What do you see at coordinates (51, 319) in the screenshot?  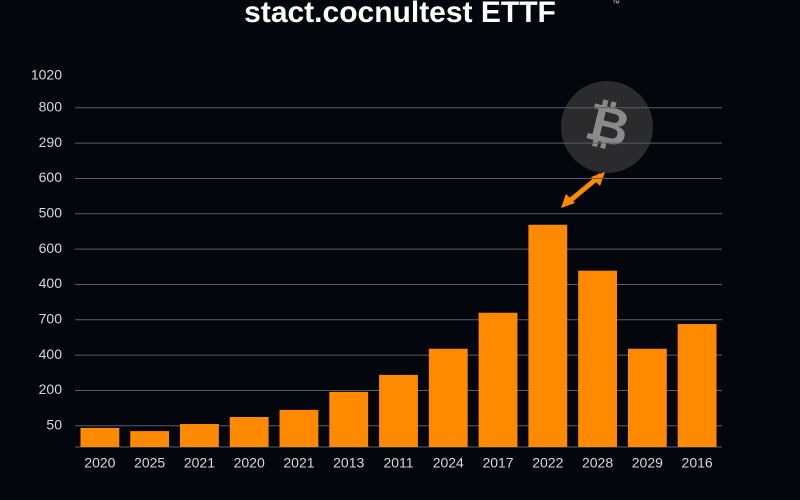 I see `y-tick-label: 700` at bounding box center [51, 319].